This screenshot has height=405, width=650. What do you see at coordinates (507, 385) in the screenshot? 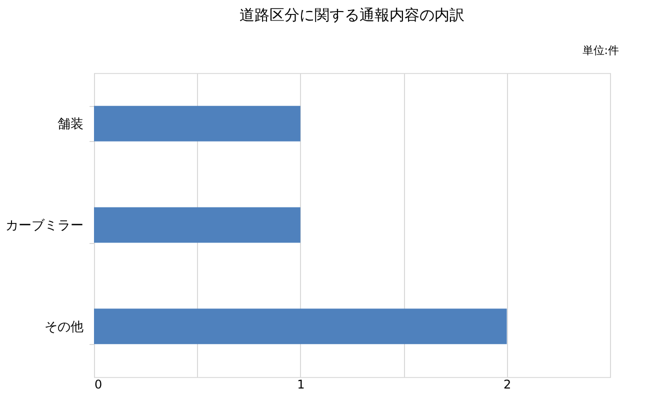
I see `x-tick-label: 2` at bounding box center [507, 385].